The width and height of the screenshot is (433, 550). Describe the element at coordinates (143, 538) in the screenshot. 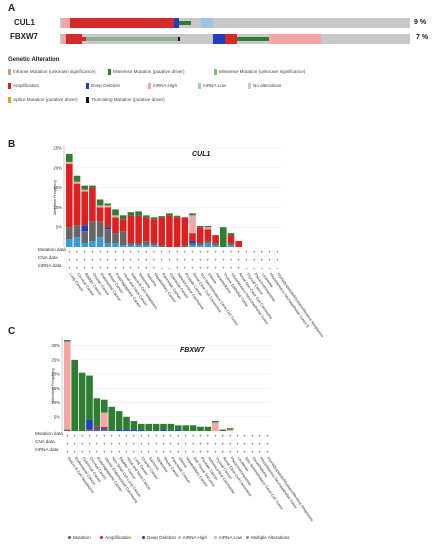

I see `bottom-legend-dot` at that location.